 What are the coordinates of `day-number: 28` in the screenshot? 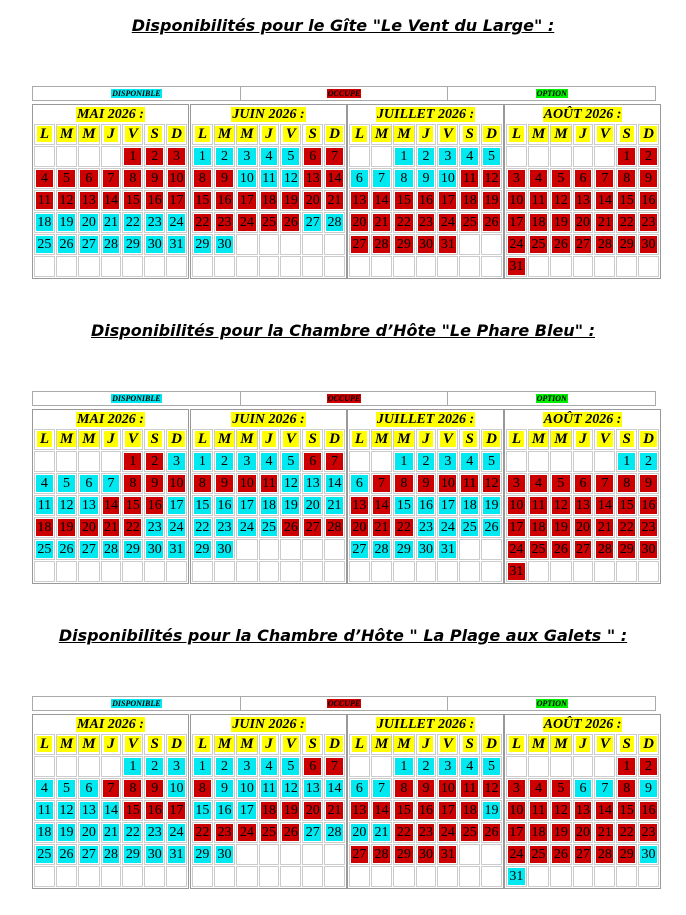 It's located at (605, 244).